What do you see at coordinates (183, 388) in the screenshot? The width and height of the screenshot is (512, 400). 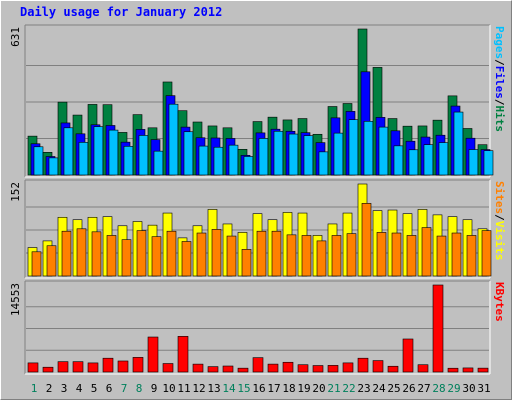 I see `x-tick-label-day-11: 11` at bounding box center [183, 388].